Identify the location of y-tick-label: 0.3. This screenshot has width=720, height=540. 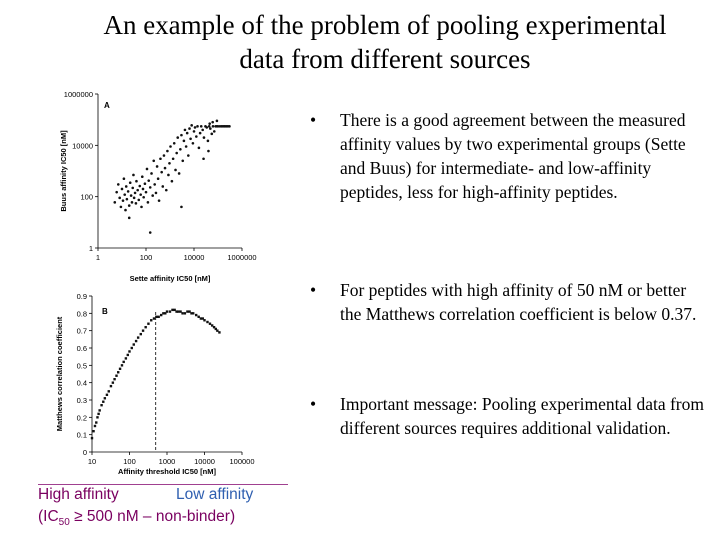
(82, 400).